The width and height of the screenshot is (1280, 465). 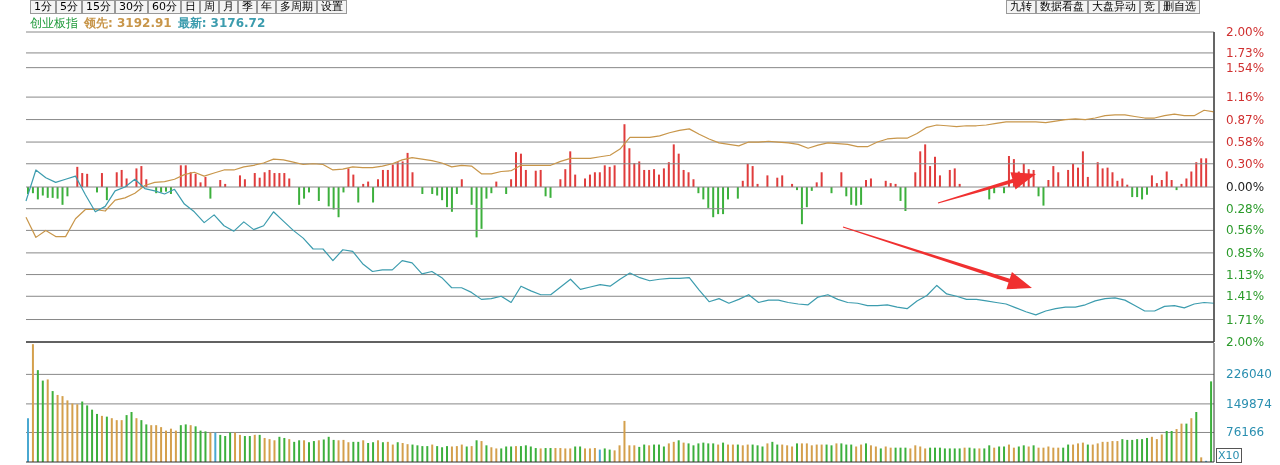 I want to click on text: 60分, so click(x=164, y=7).